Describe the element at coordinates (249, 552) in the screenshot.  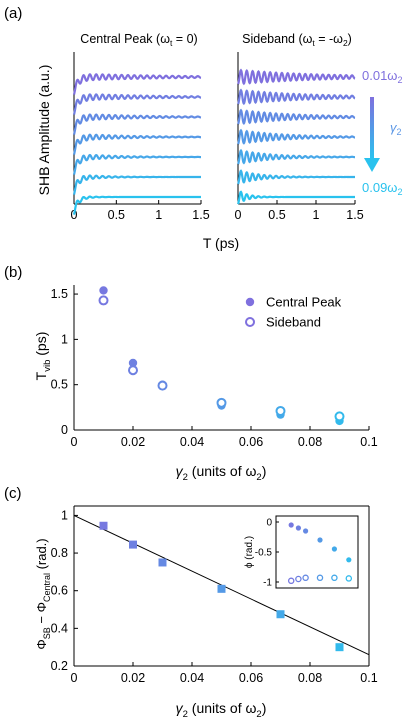
I see `inset-ylabel: ϕ (rad.)` at that location.